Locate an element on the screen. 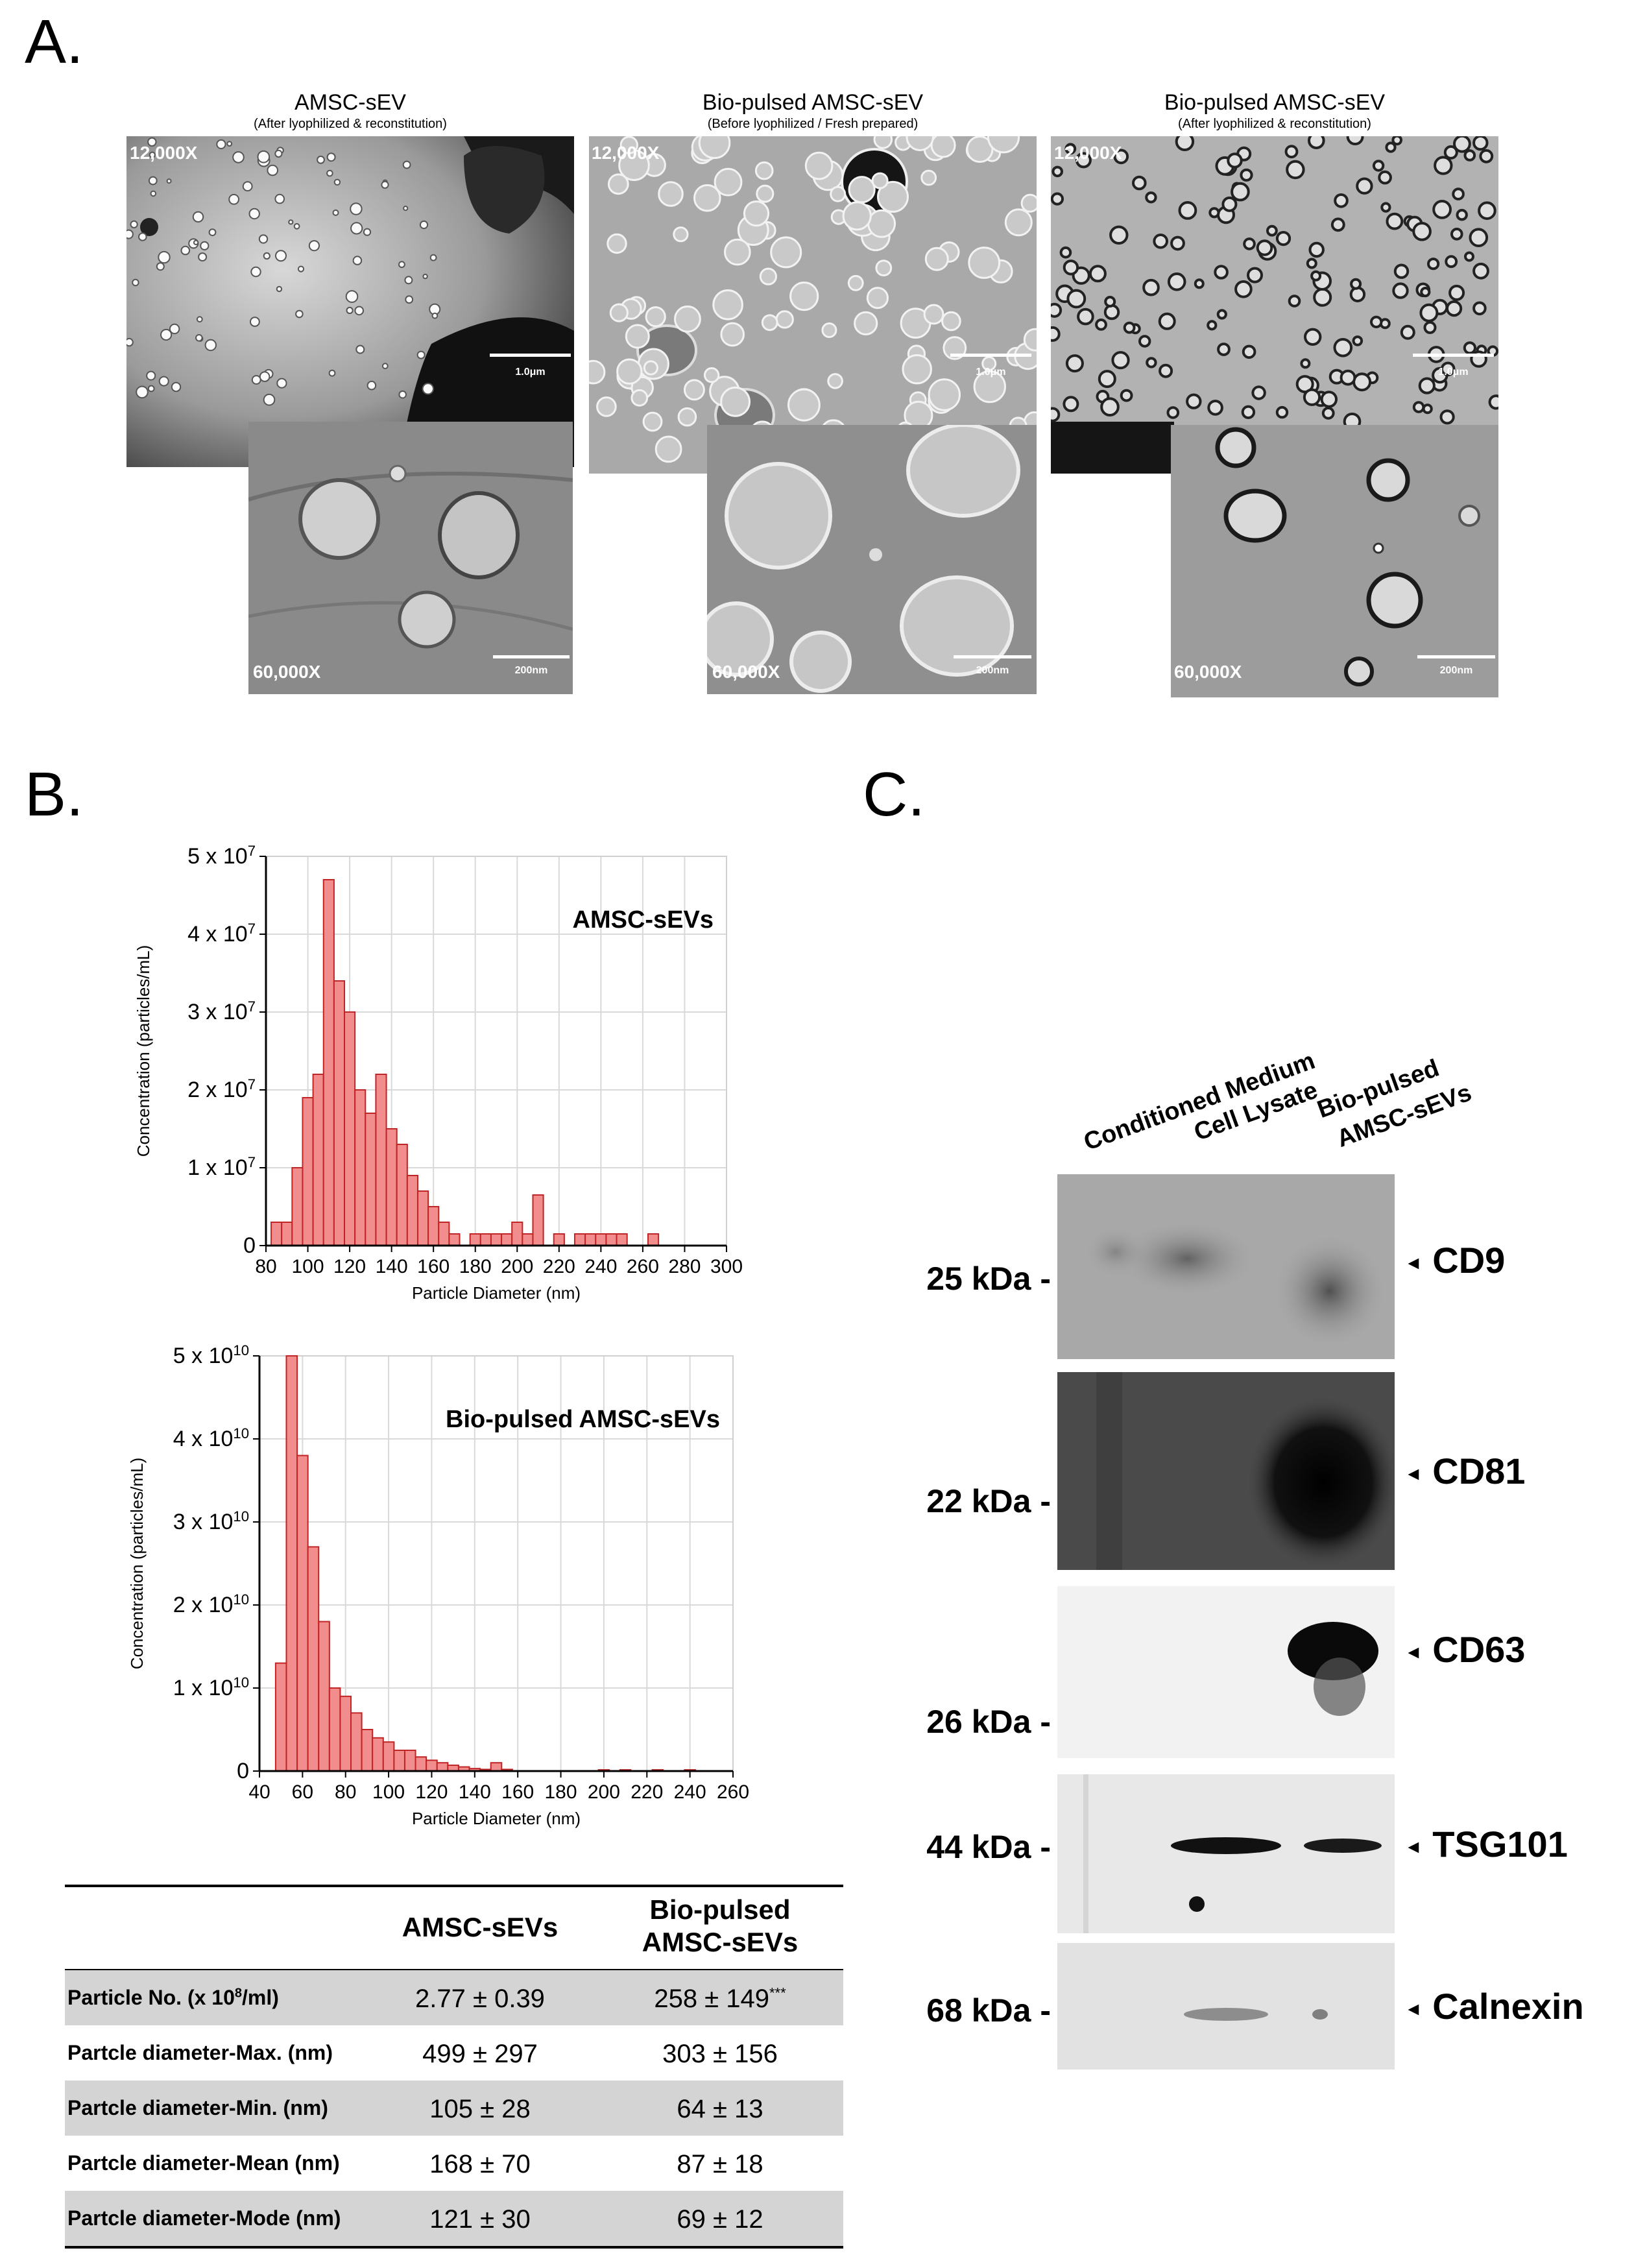  table-header-bio-pulsed: Bio-pulsed AMSC-sEVs is located at coordinates (720, 1926).